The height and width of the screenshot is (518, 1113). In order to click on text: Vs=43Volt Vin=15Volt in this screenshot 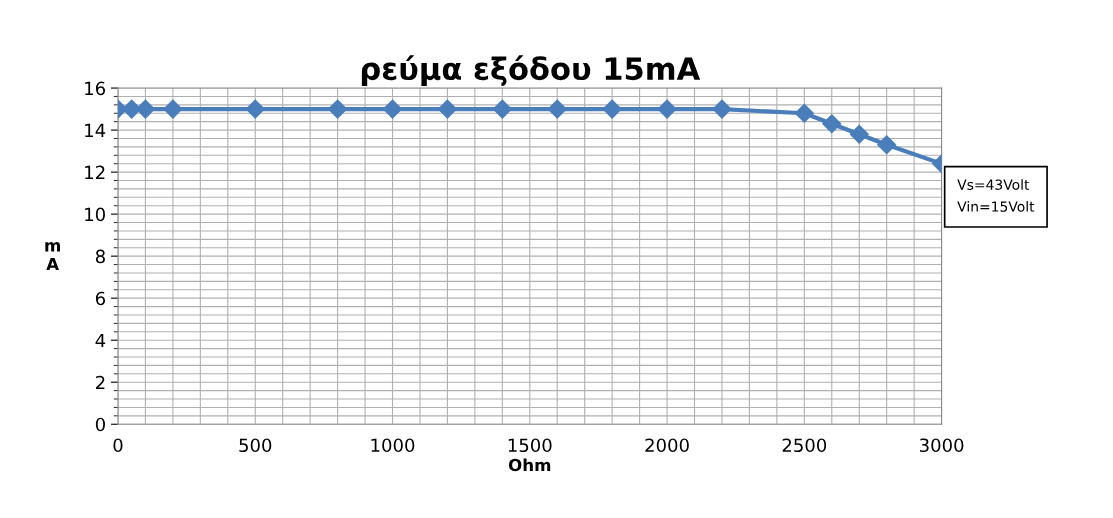, I will do `click(996, 195)`.